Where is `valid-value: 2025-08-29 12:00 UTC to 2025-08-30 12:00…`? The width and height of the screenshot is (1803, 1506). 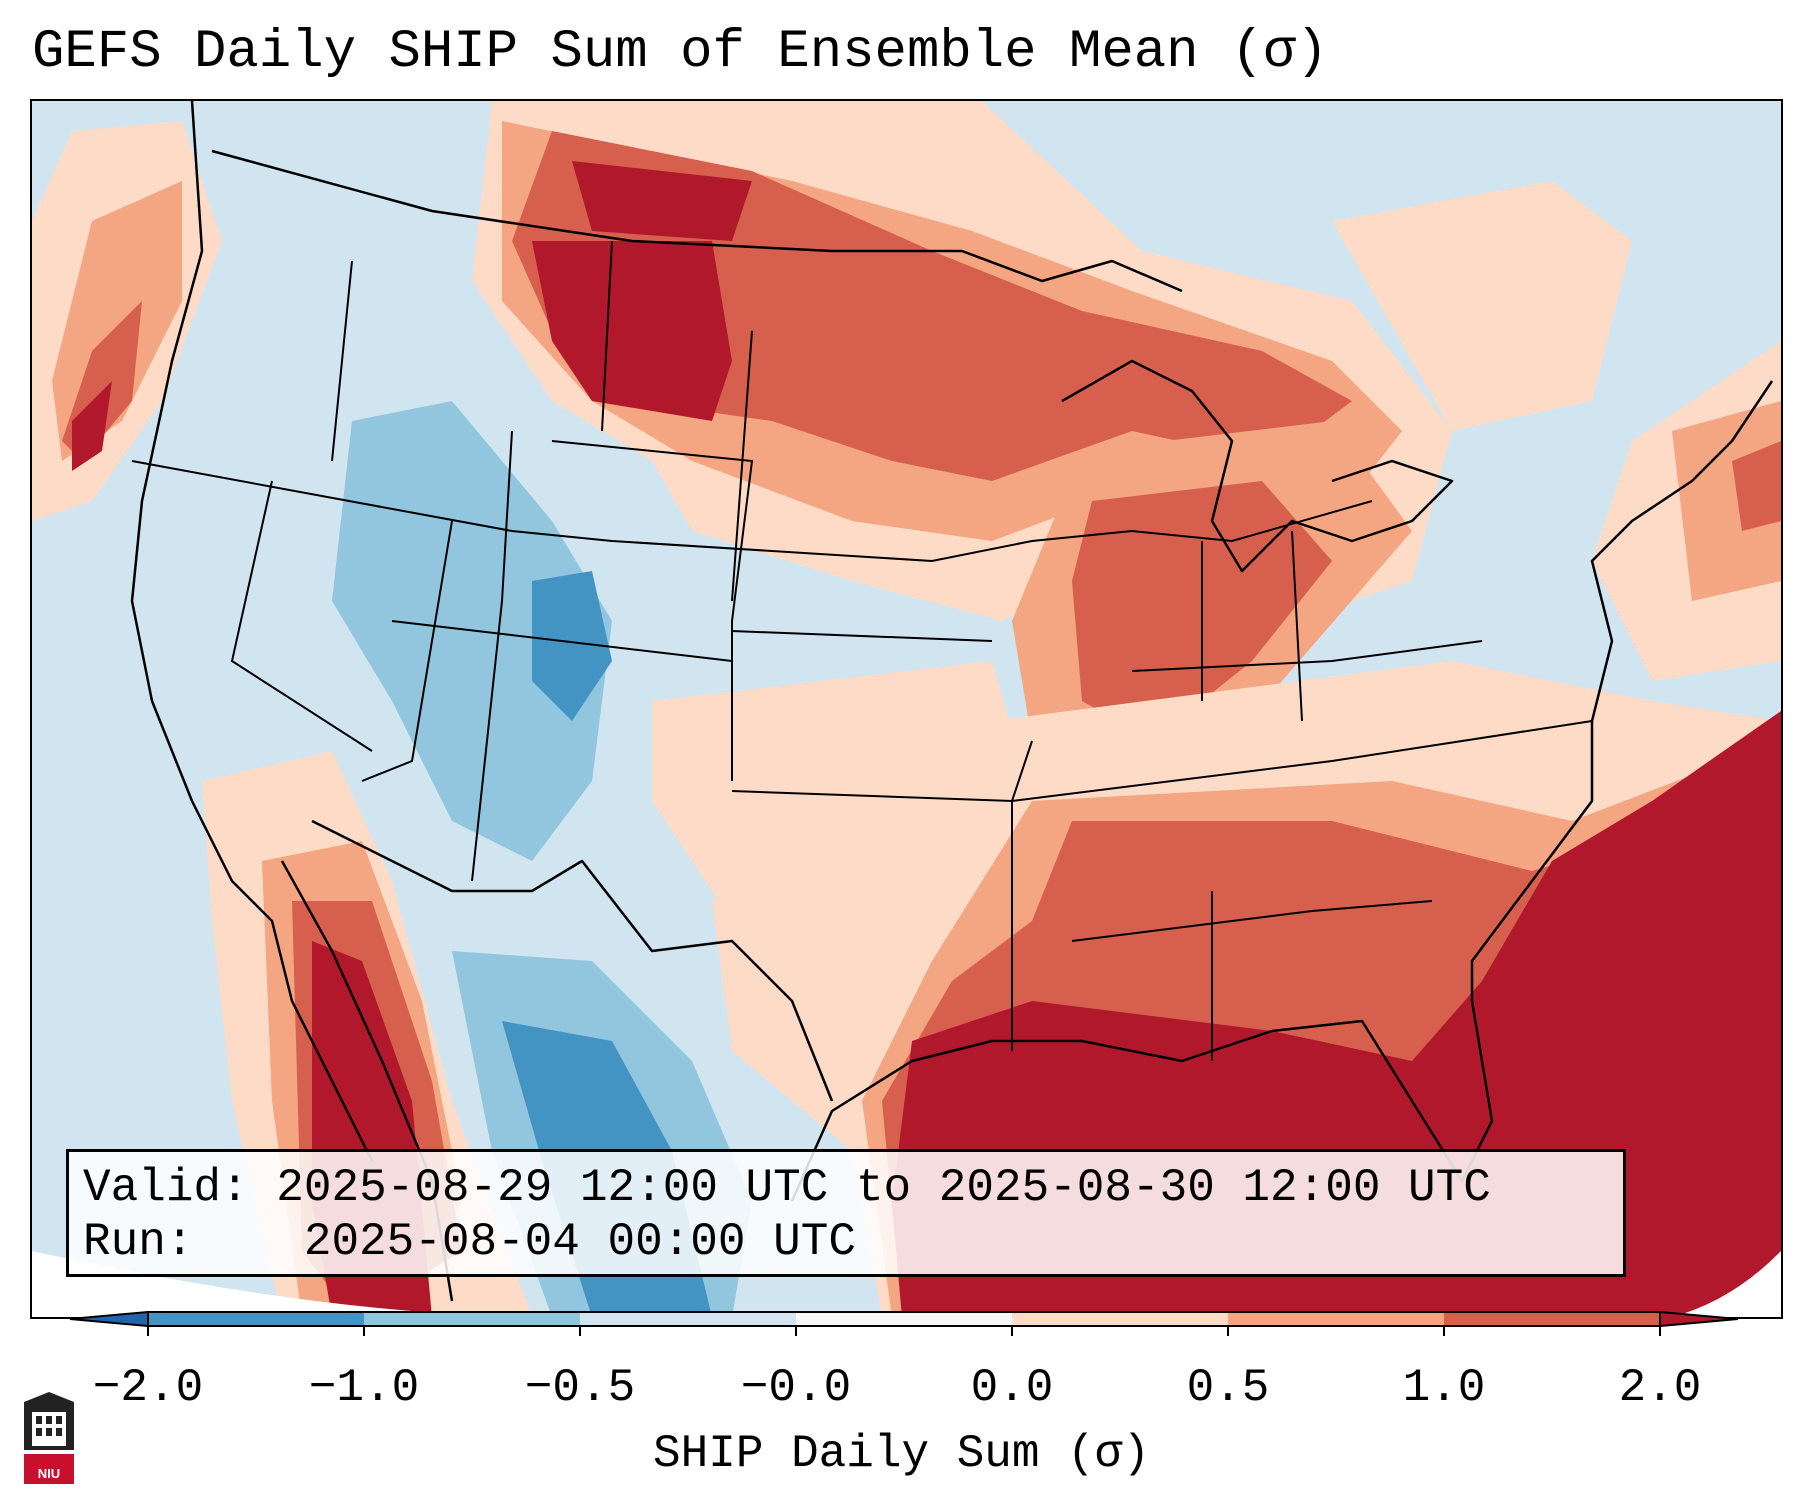 valid-value: 2025-08-29 12:00 UTC to 2025-08-30 12:00… is located at coordinates (883, 1188).